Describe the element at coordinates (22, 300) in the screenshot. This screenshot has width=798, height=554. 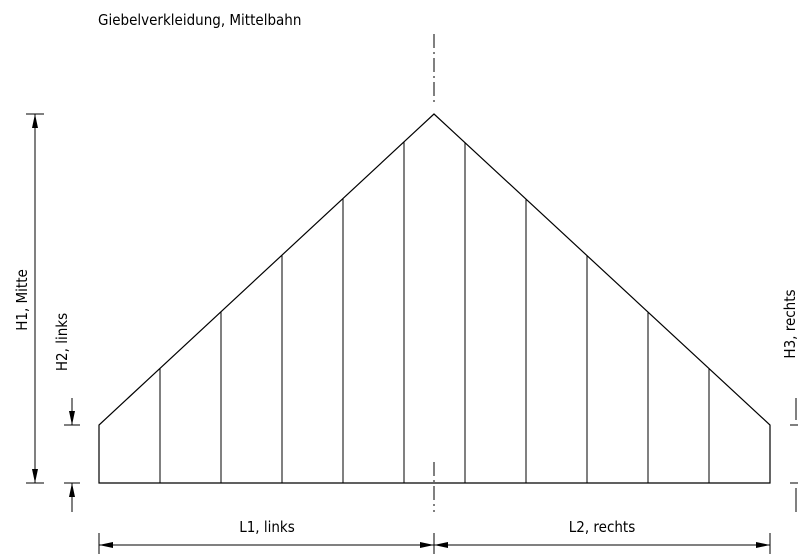
I see `dim-label: H1, Mitte` at that location.